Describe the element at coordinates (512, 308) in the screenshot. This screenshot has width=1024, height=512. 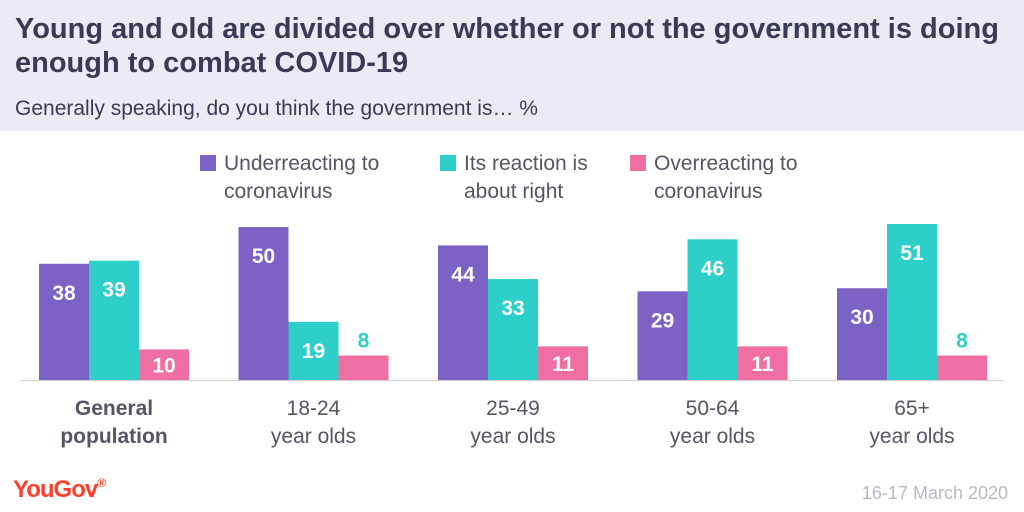
I see `bar-value-label: 33` at that location.